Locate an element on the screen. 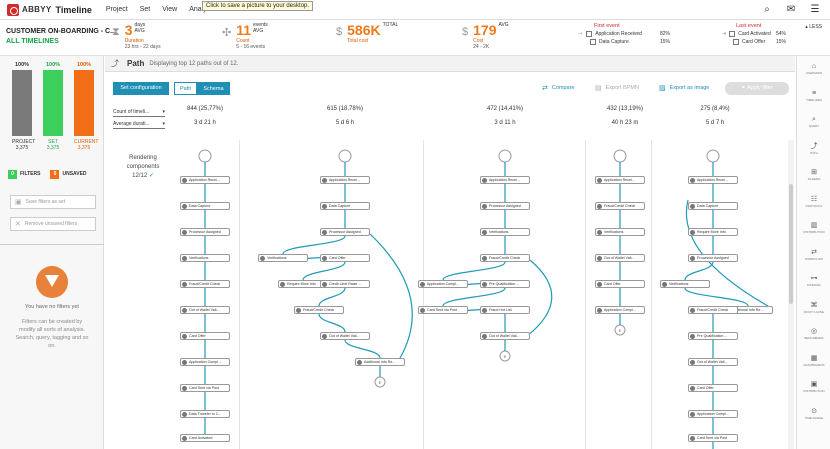 The image size is (830, 449). sidebar-item-dashboards: ▦ DASHBOARDS is located at coordinates (813, 360).